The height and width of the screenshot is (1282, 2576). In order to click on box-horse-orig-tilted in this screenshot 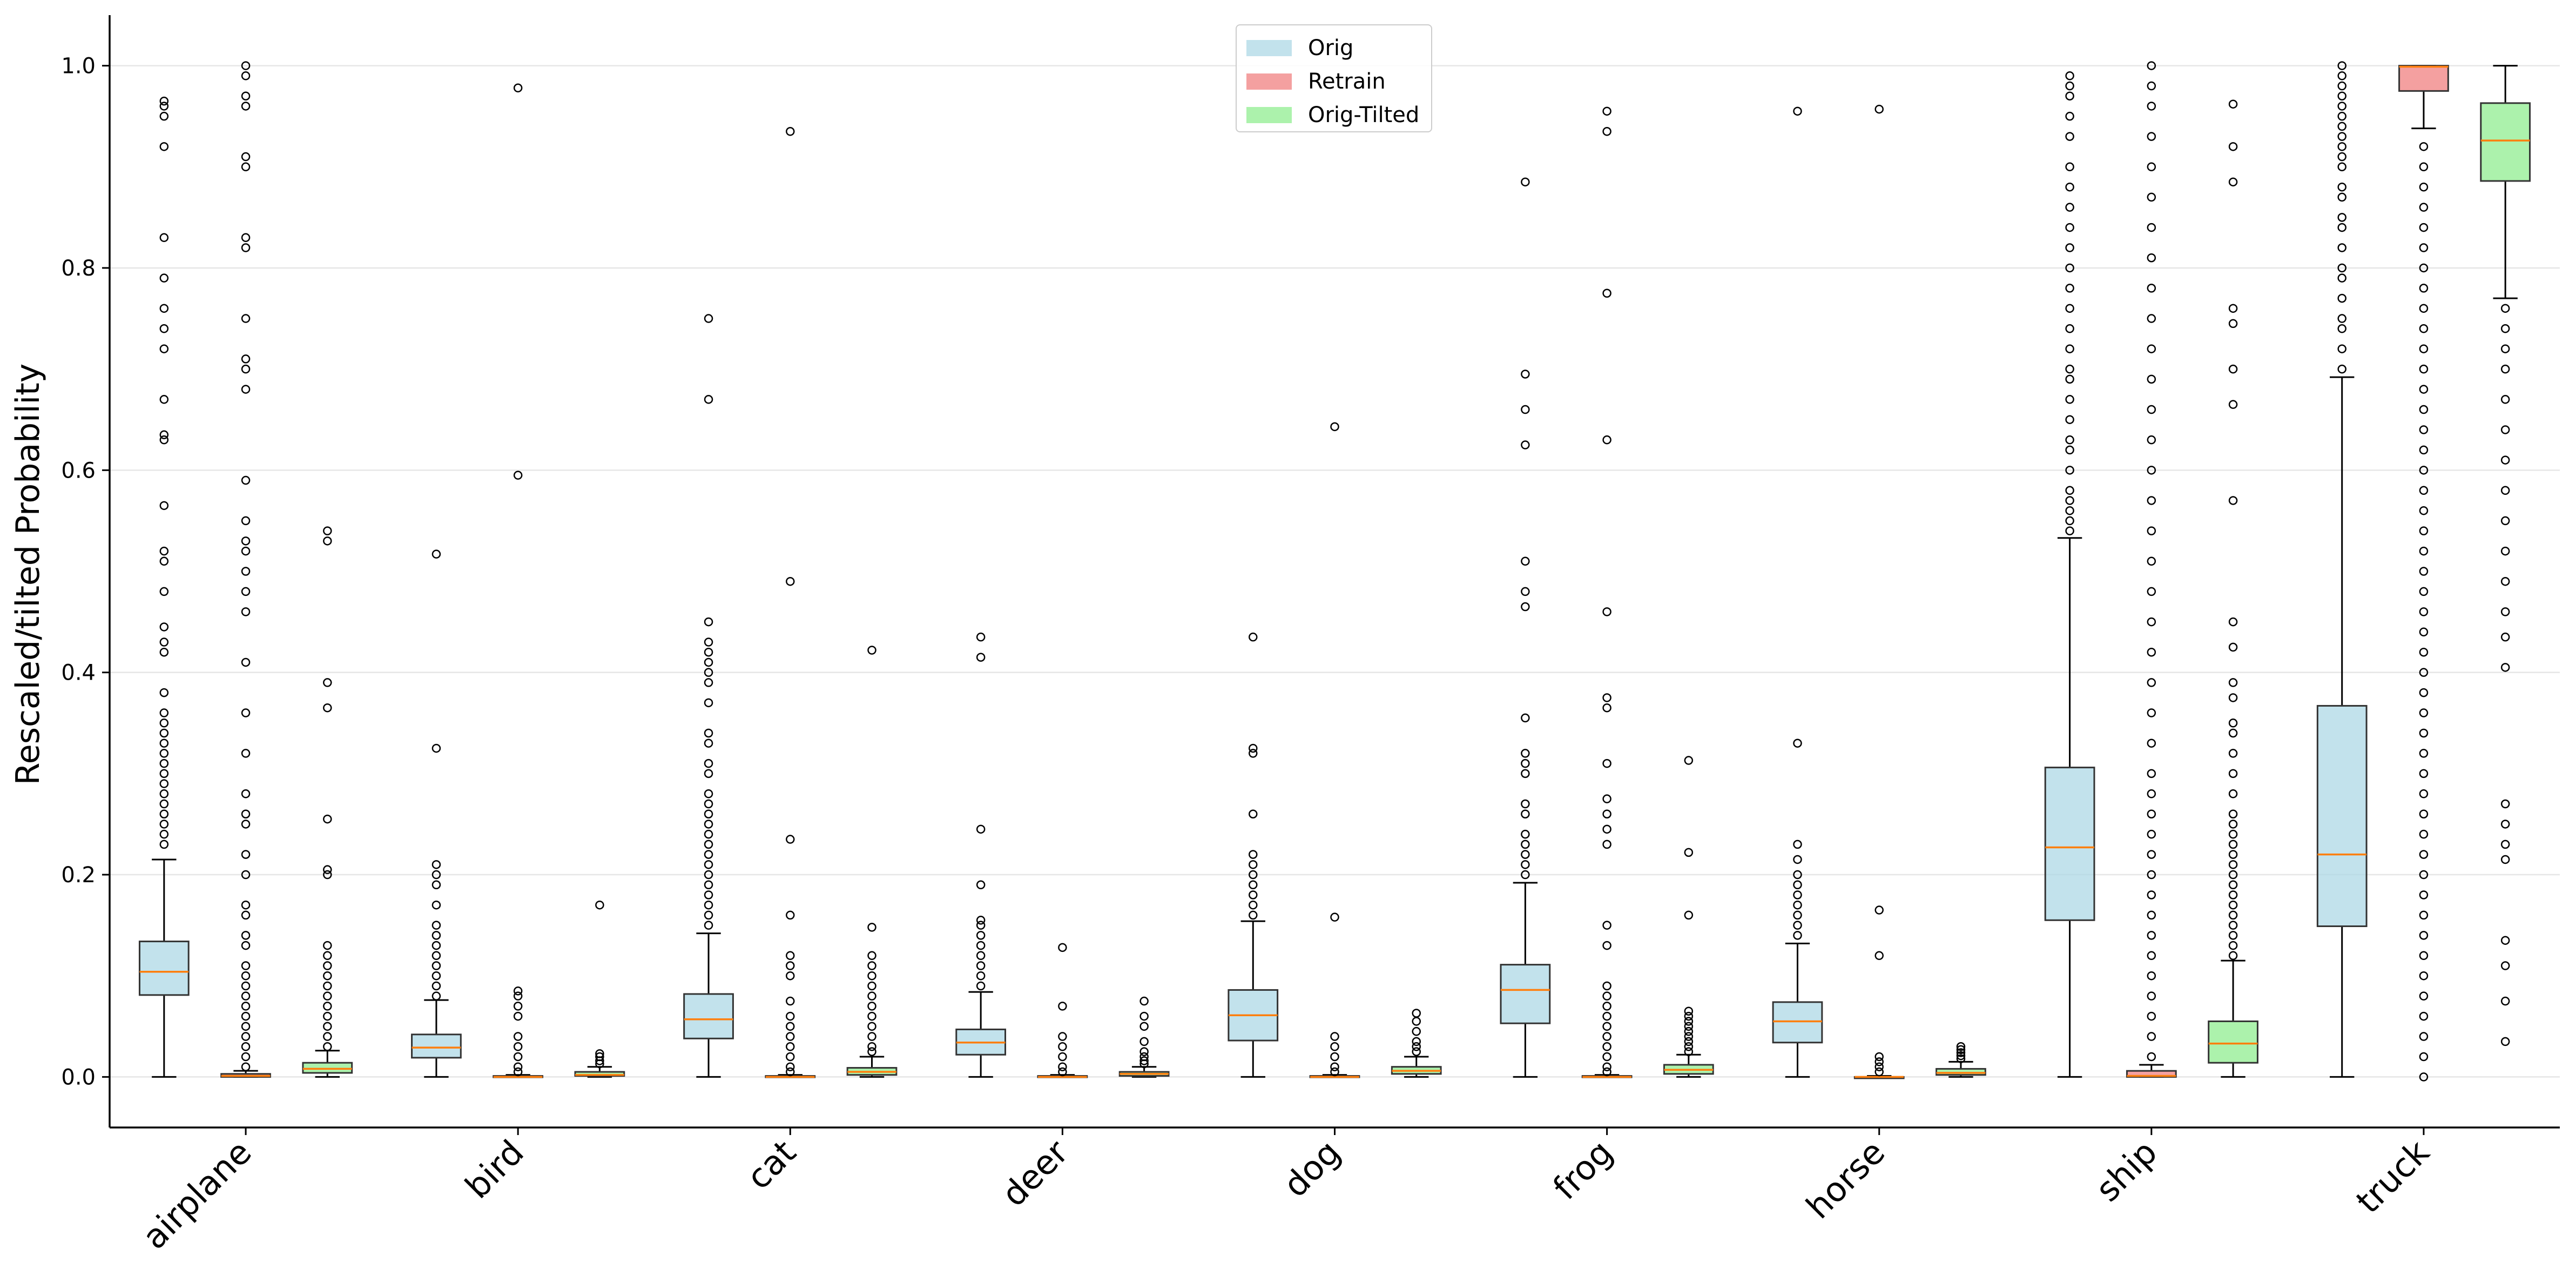, I will do `click(1961, 1060)`.